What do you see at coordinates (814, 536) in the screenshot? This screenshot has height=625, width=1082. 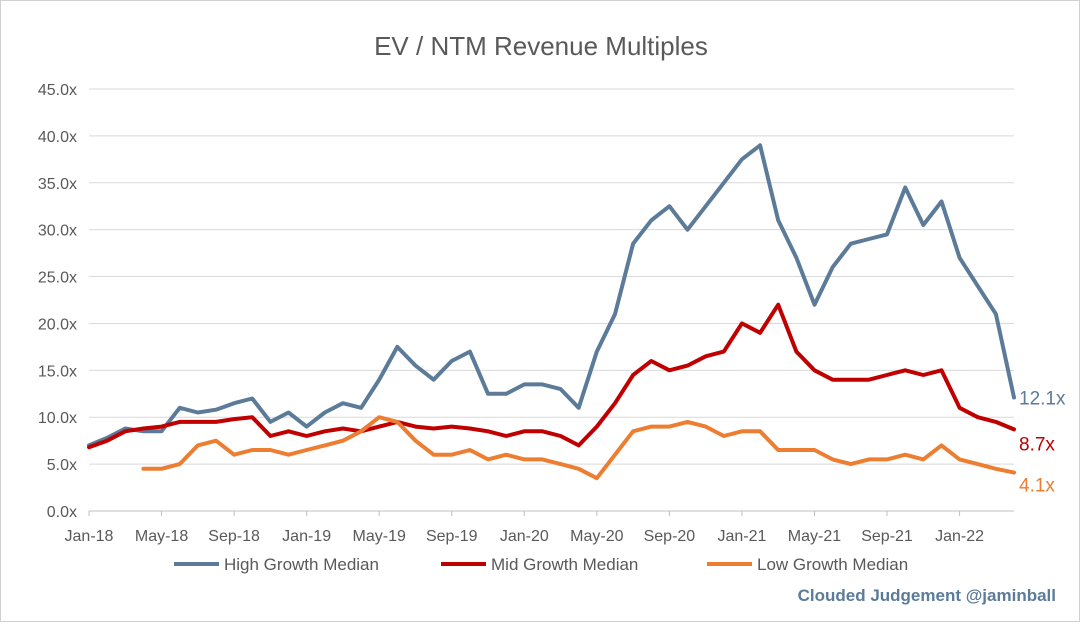 I see `x-tick-label: May-21` at bounding box center [814, 536].